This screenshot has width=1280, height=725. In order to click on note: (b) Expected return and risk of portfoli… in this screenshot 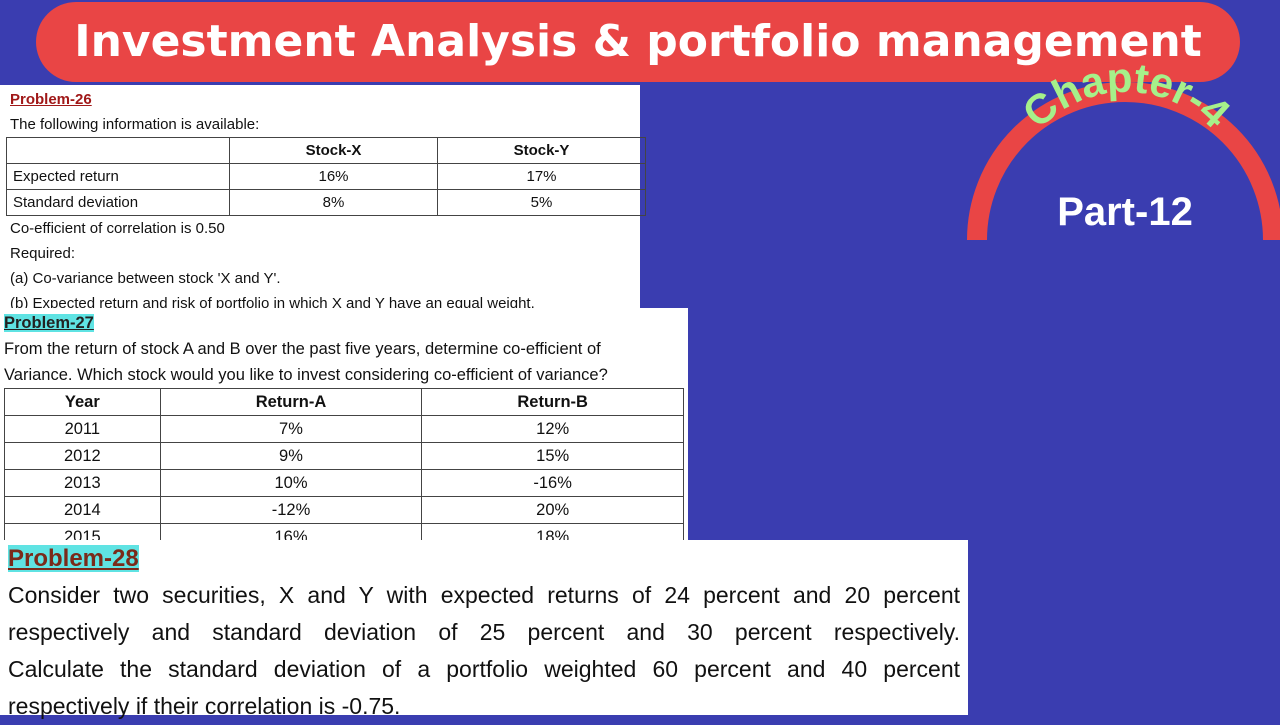, I will do `click(272, 303)`.